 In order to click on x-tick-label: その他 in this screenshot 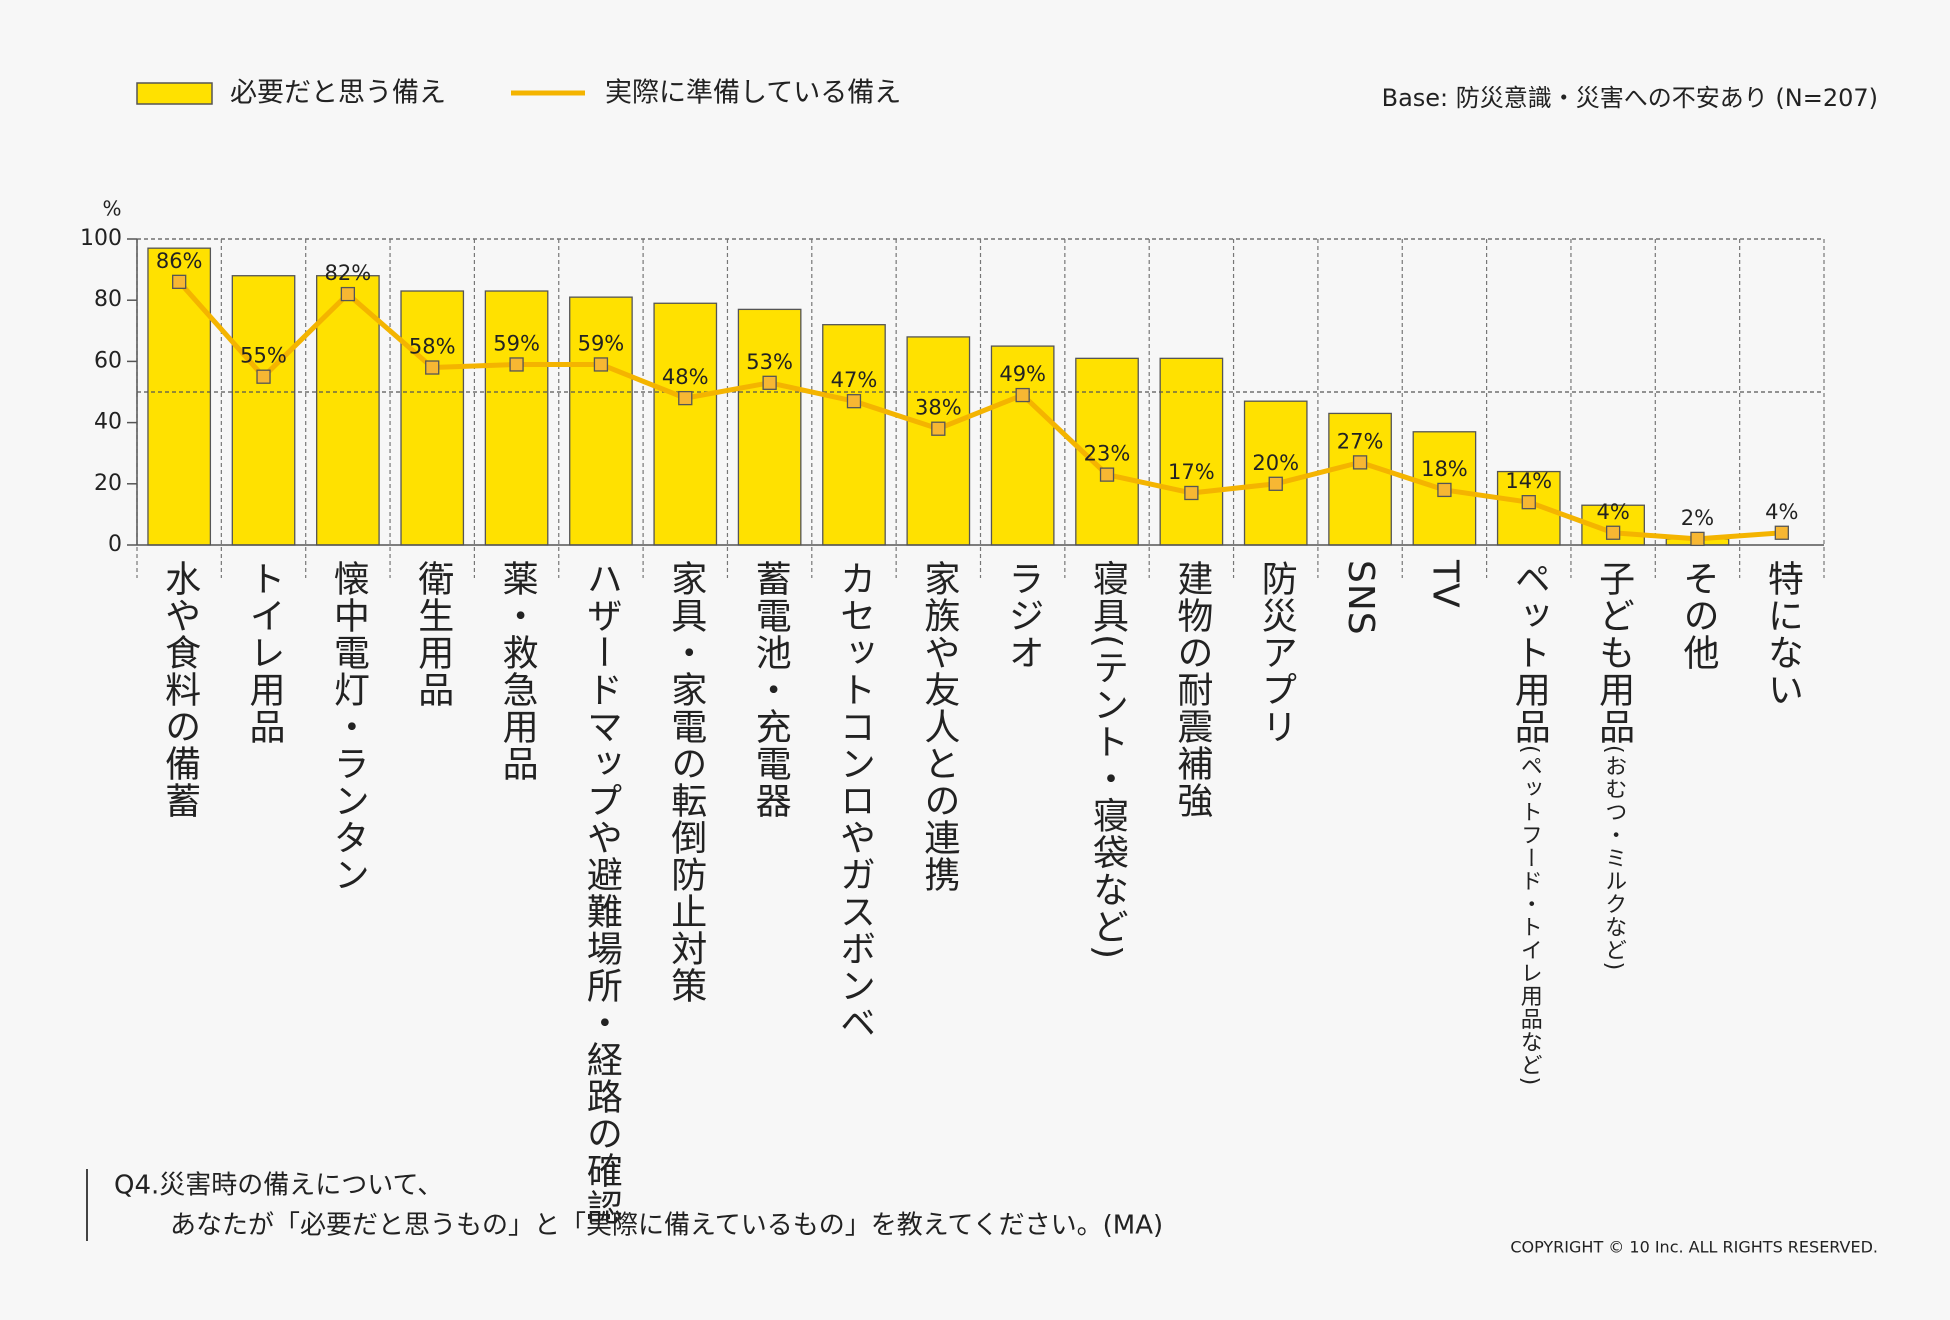, I will do `click(1698, 615)`.